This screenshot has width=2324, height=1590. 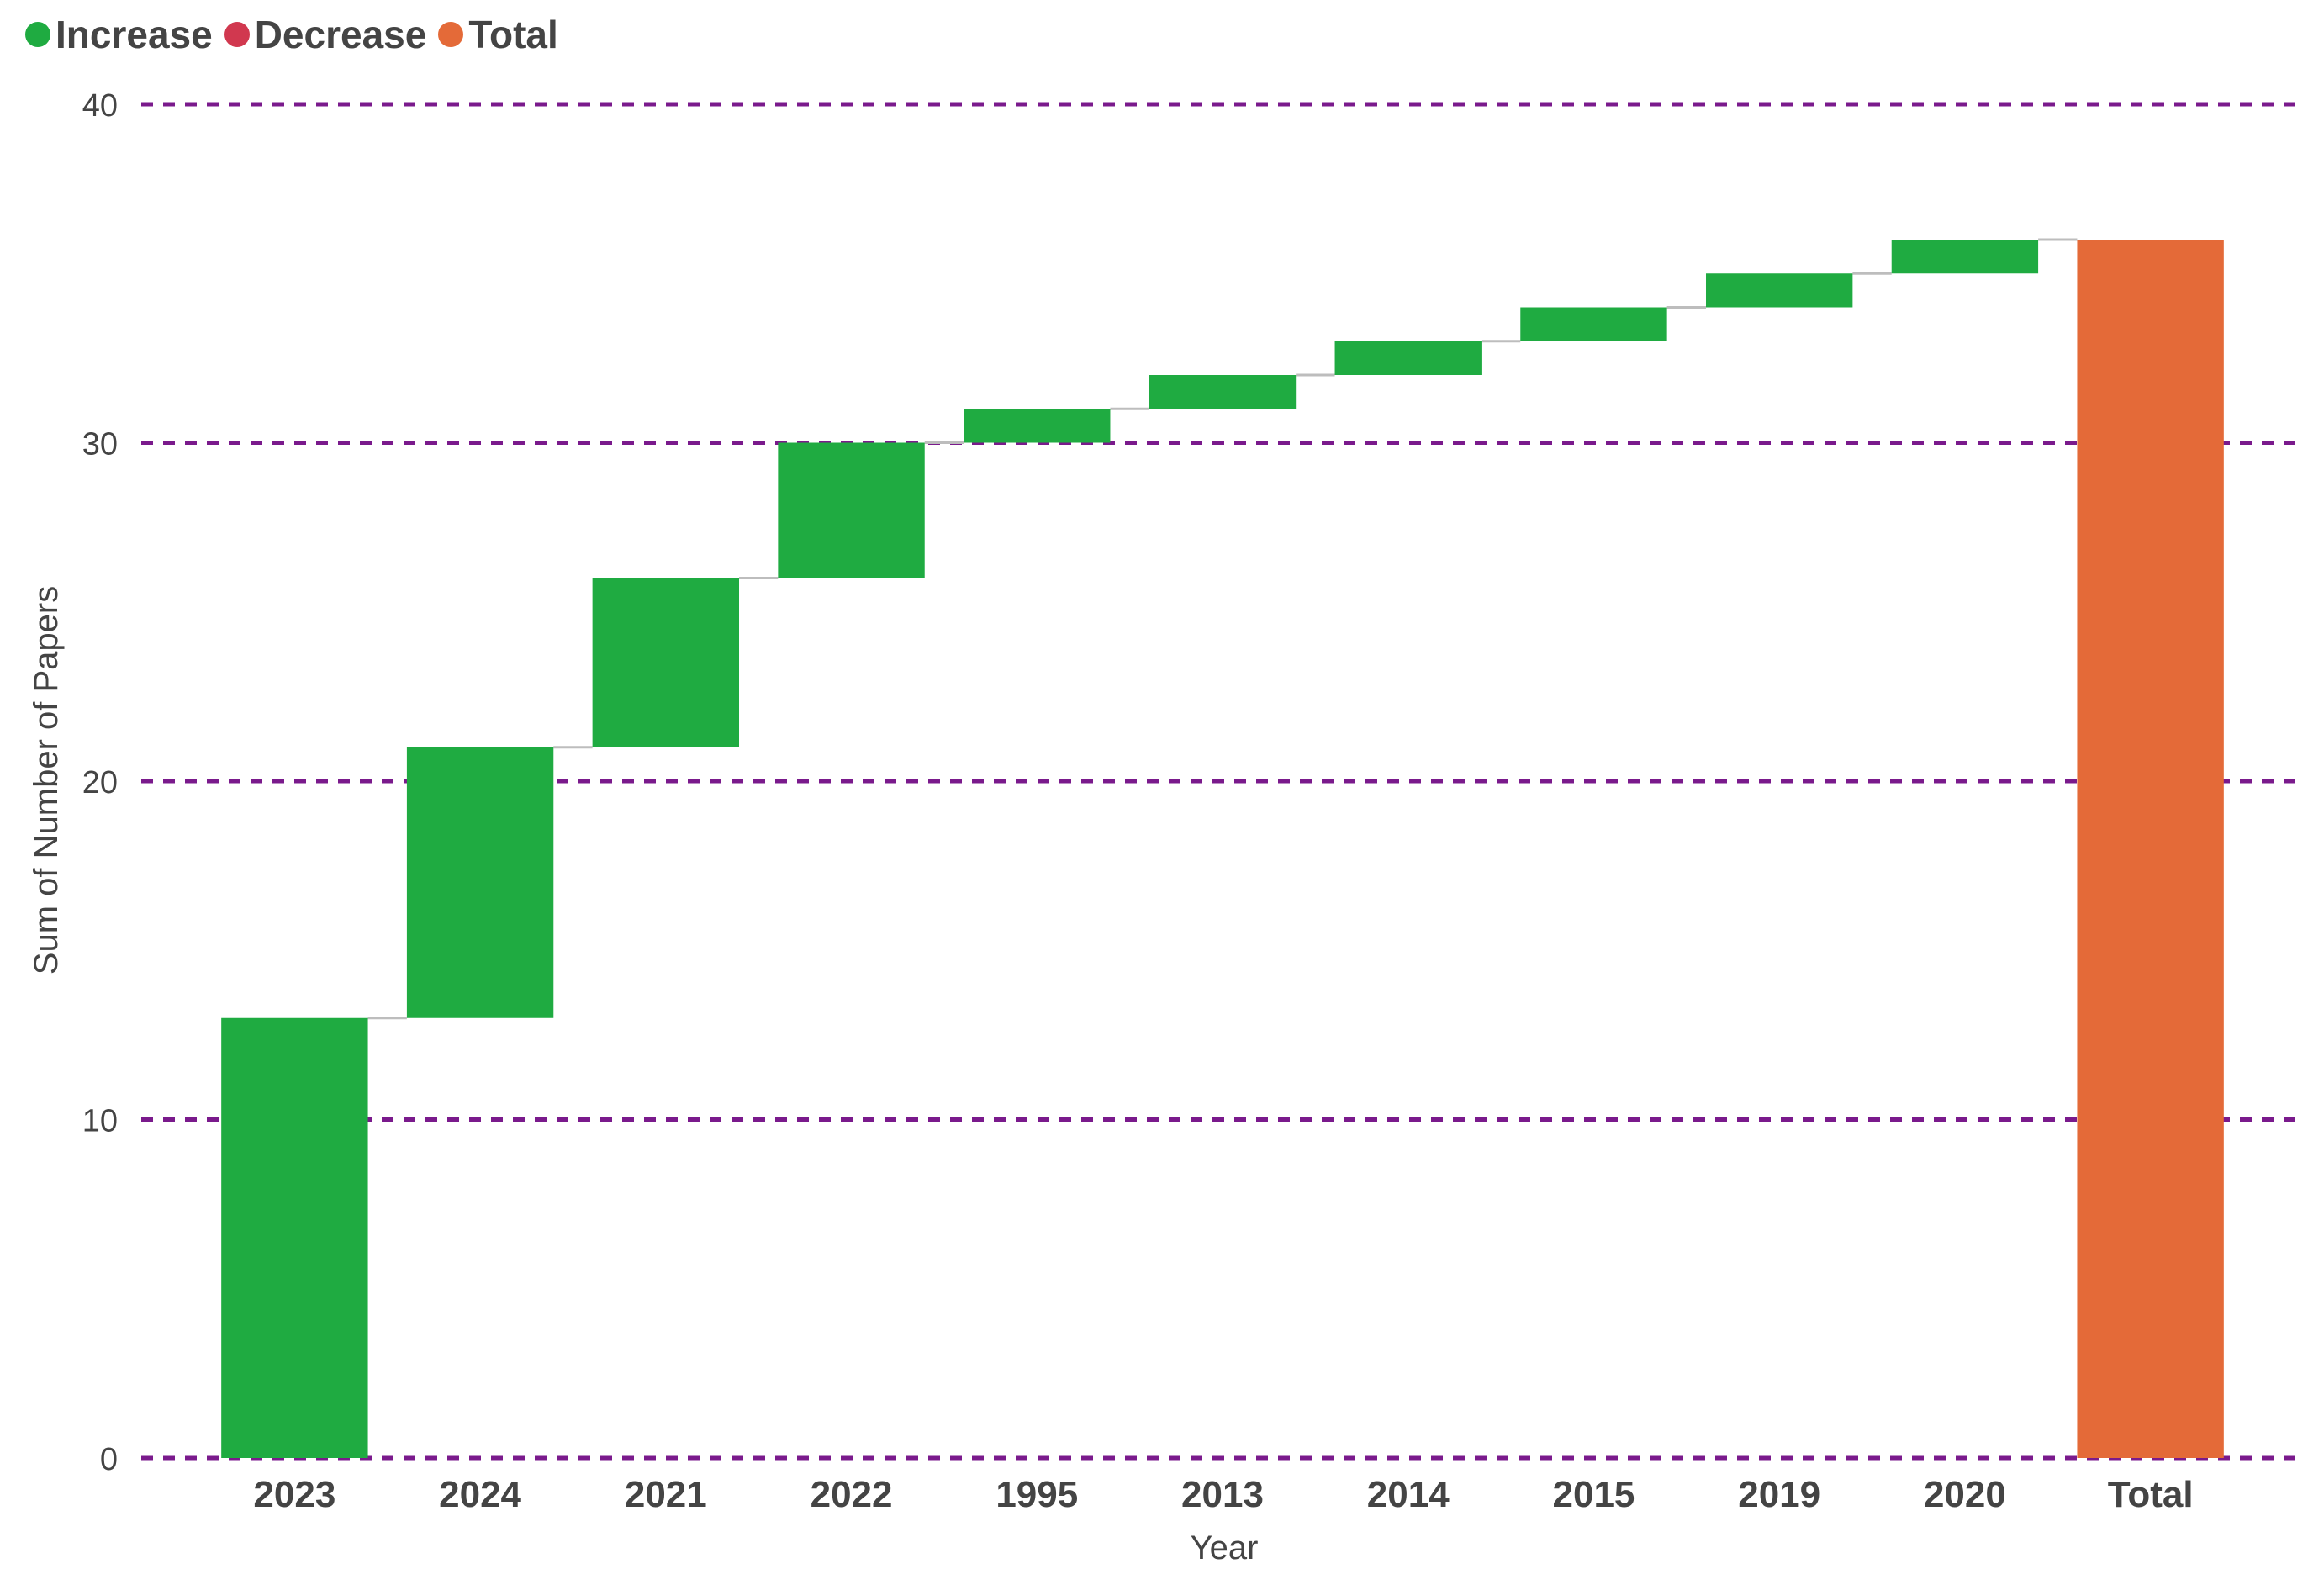 What do you see at coordinates (666, 662) in the screenshot?
I see `bar-2021` at bounding box center [666, 662].